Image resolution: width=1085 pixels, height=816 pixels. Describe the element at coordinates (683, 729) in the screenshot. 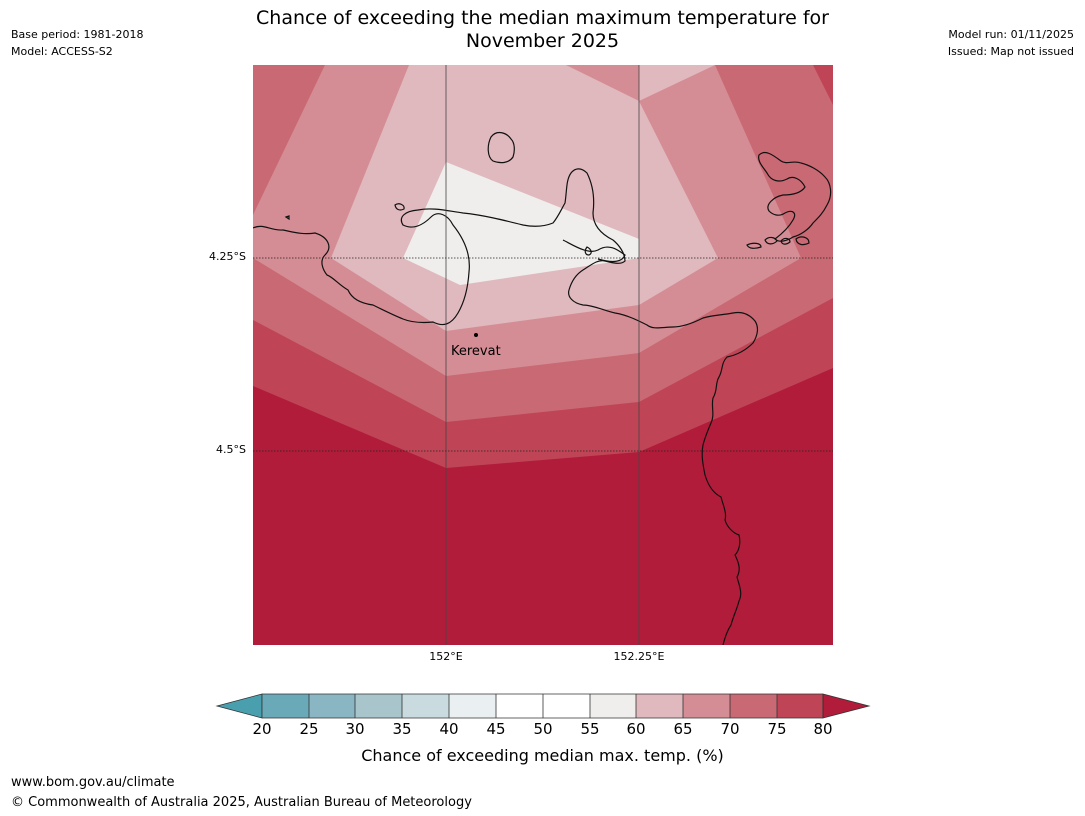

I see `colorbar-tick-65: 65` at that location.